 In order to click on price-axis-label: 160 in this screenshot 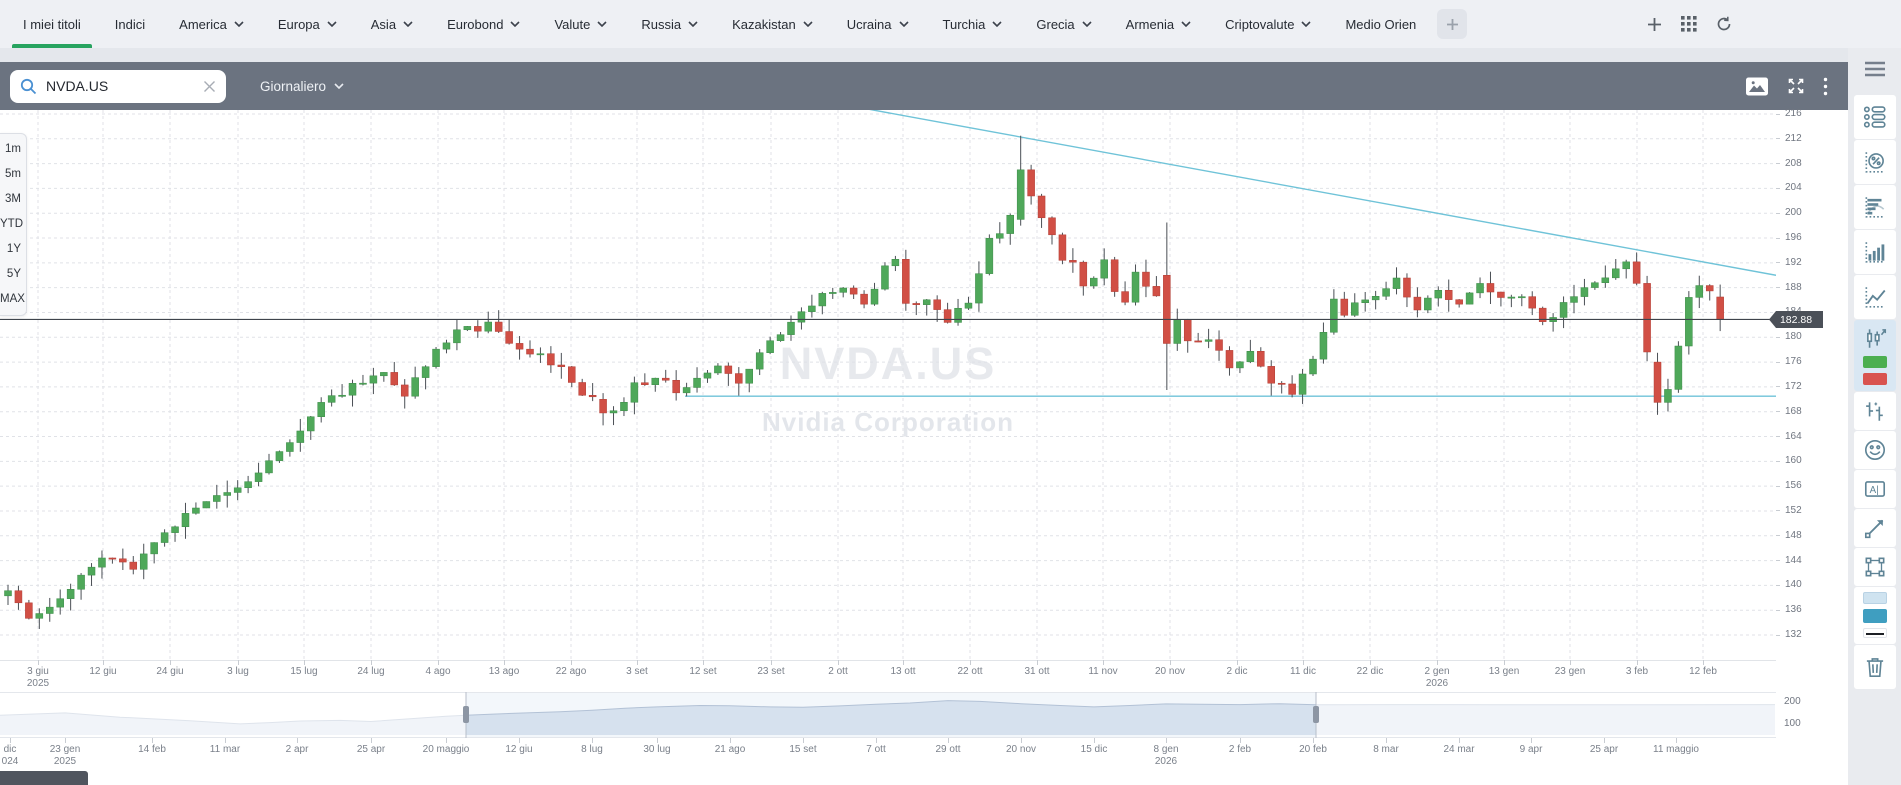, I will do `click(1793, 461)`.